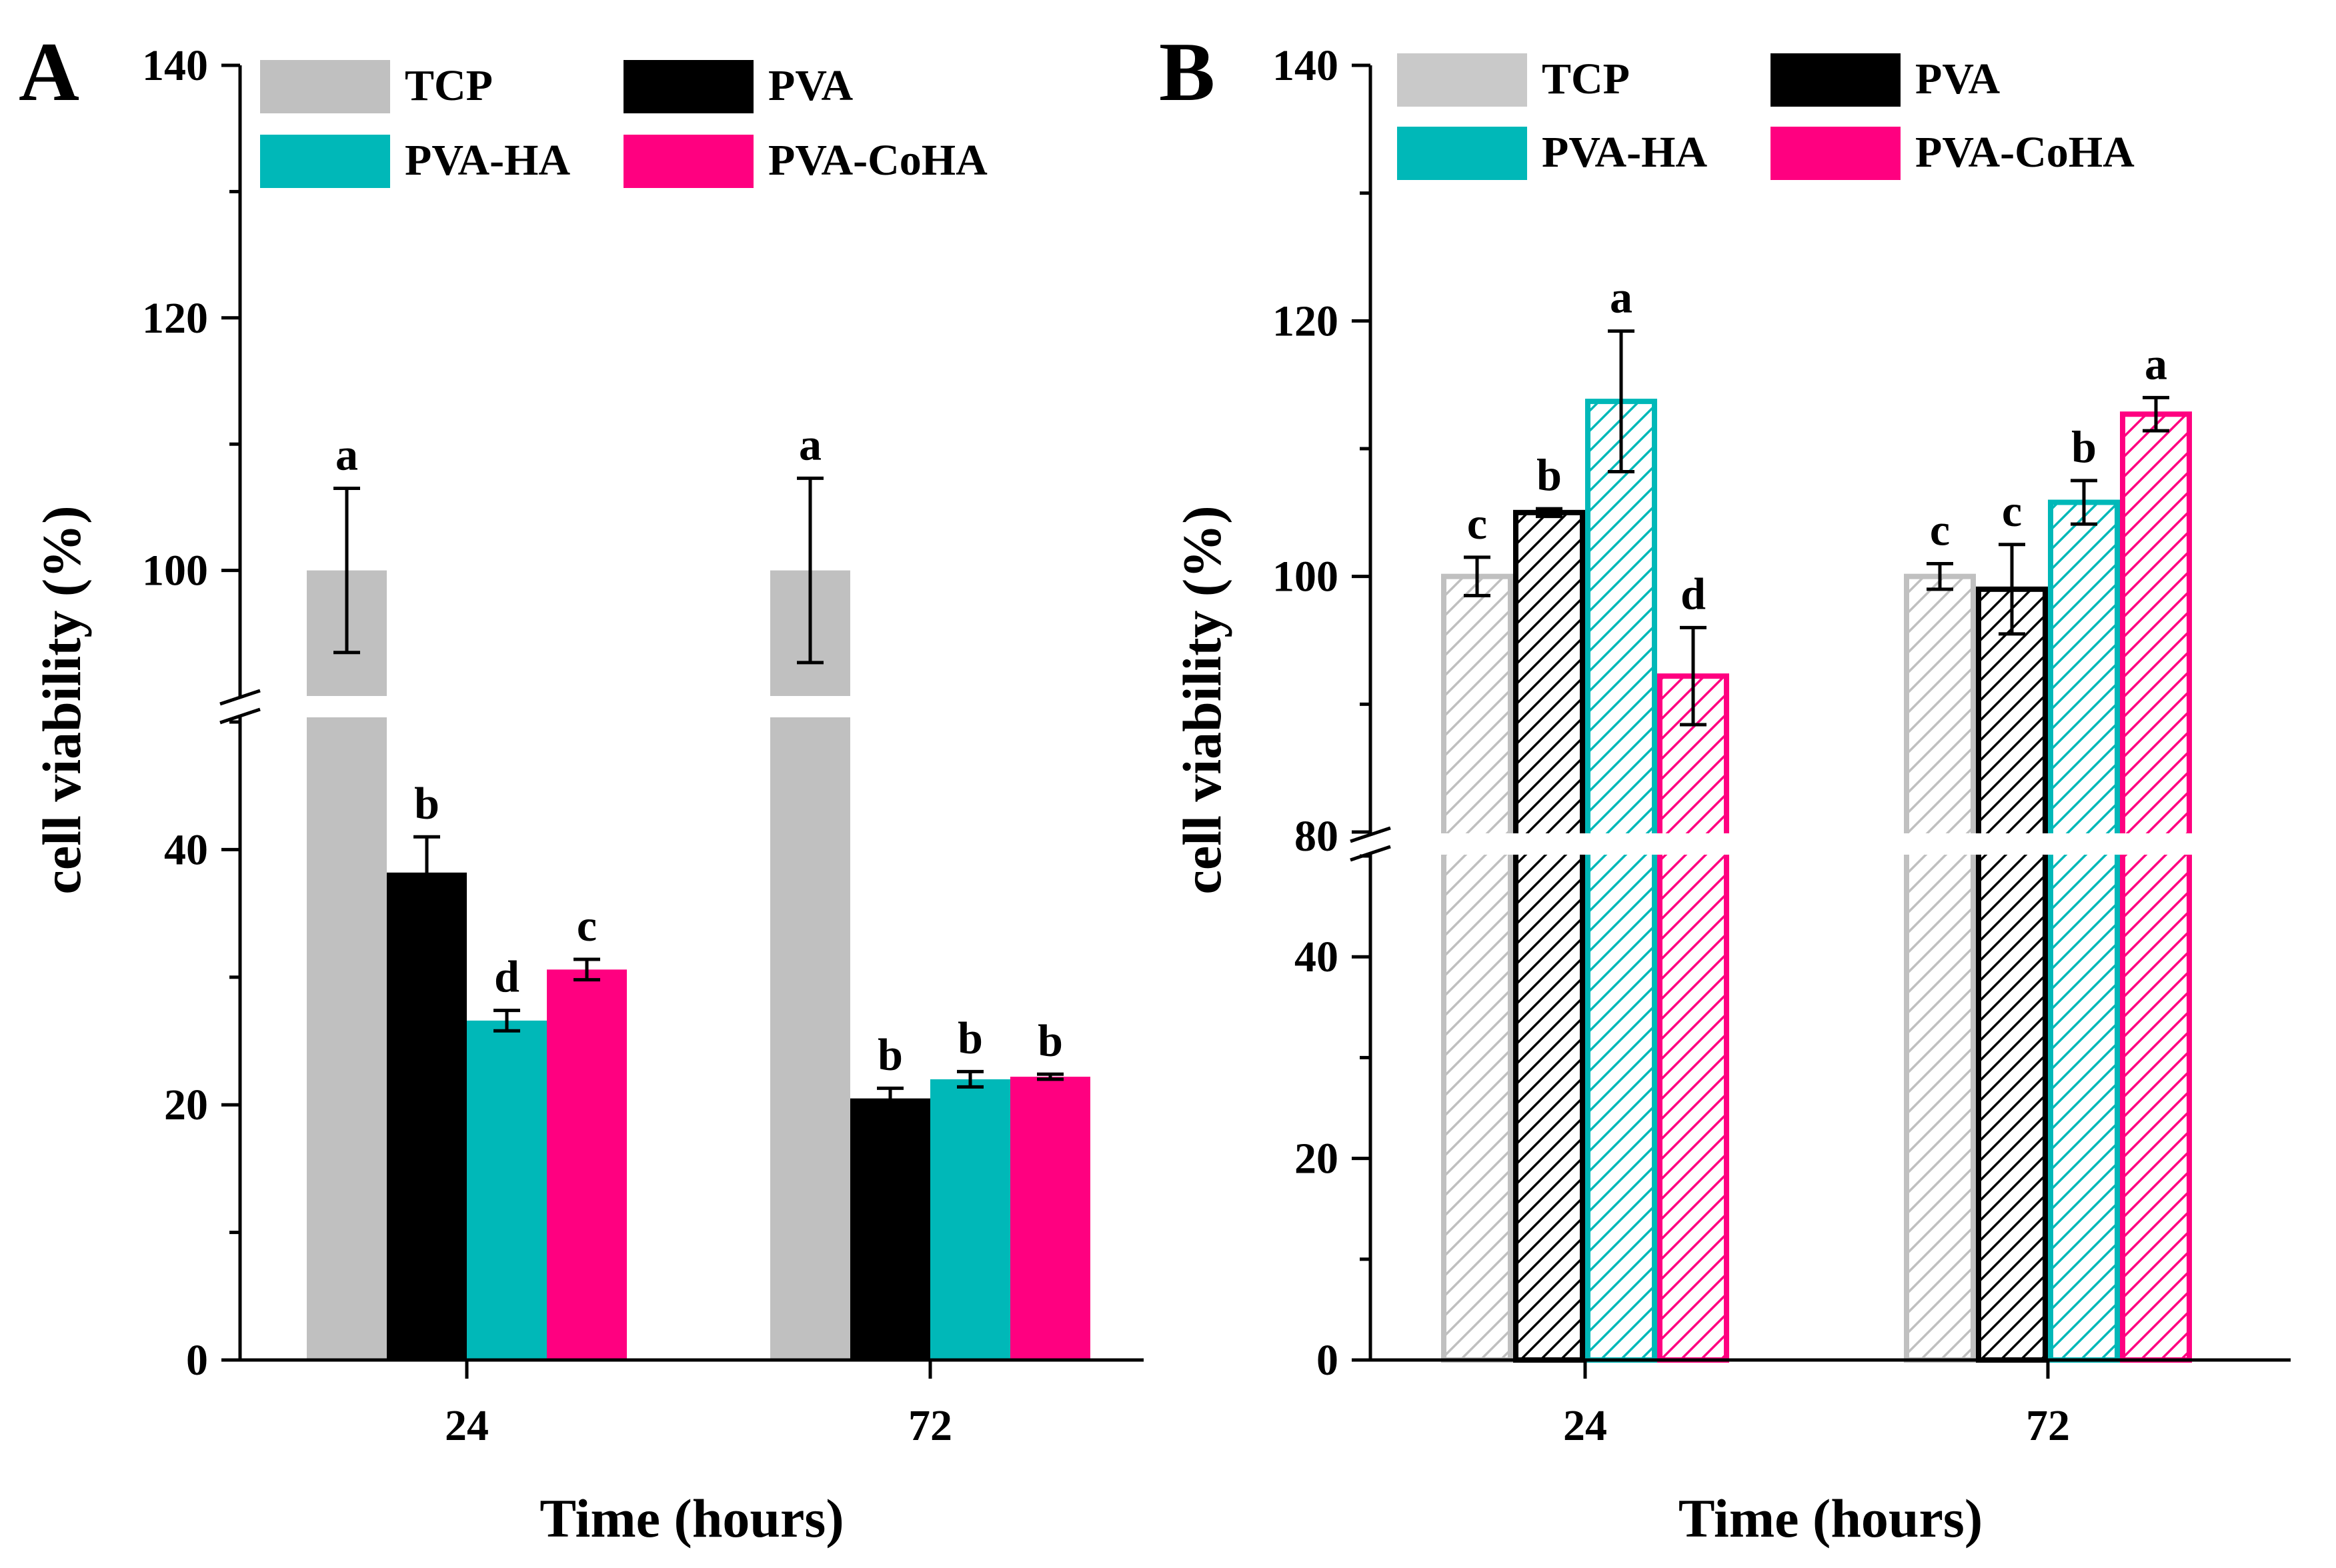 The image size is (2336, 1568). What do you see at coordinates (1187, 72) in the screenshot?
I see `panel-letter: B` at bounding box center [1187, 72].